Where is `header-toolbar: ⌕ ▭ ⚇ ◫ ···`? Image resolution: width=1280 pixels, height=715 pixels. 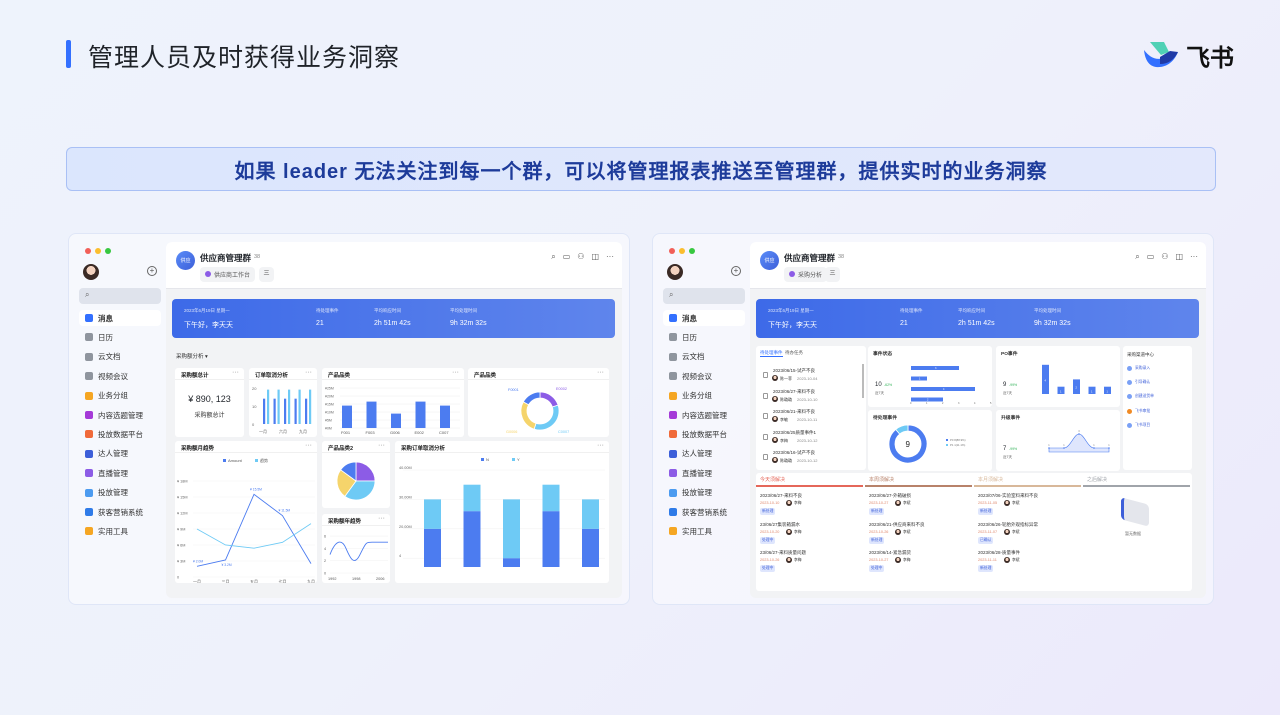 header-toolbar: ⌕ ▭ ⚇ ◫ ··· is located at coordinates (582, 257).